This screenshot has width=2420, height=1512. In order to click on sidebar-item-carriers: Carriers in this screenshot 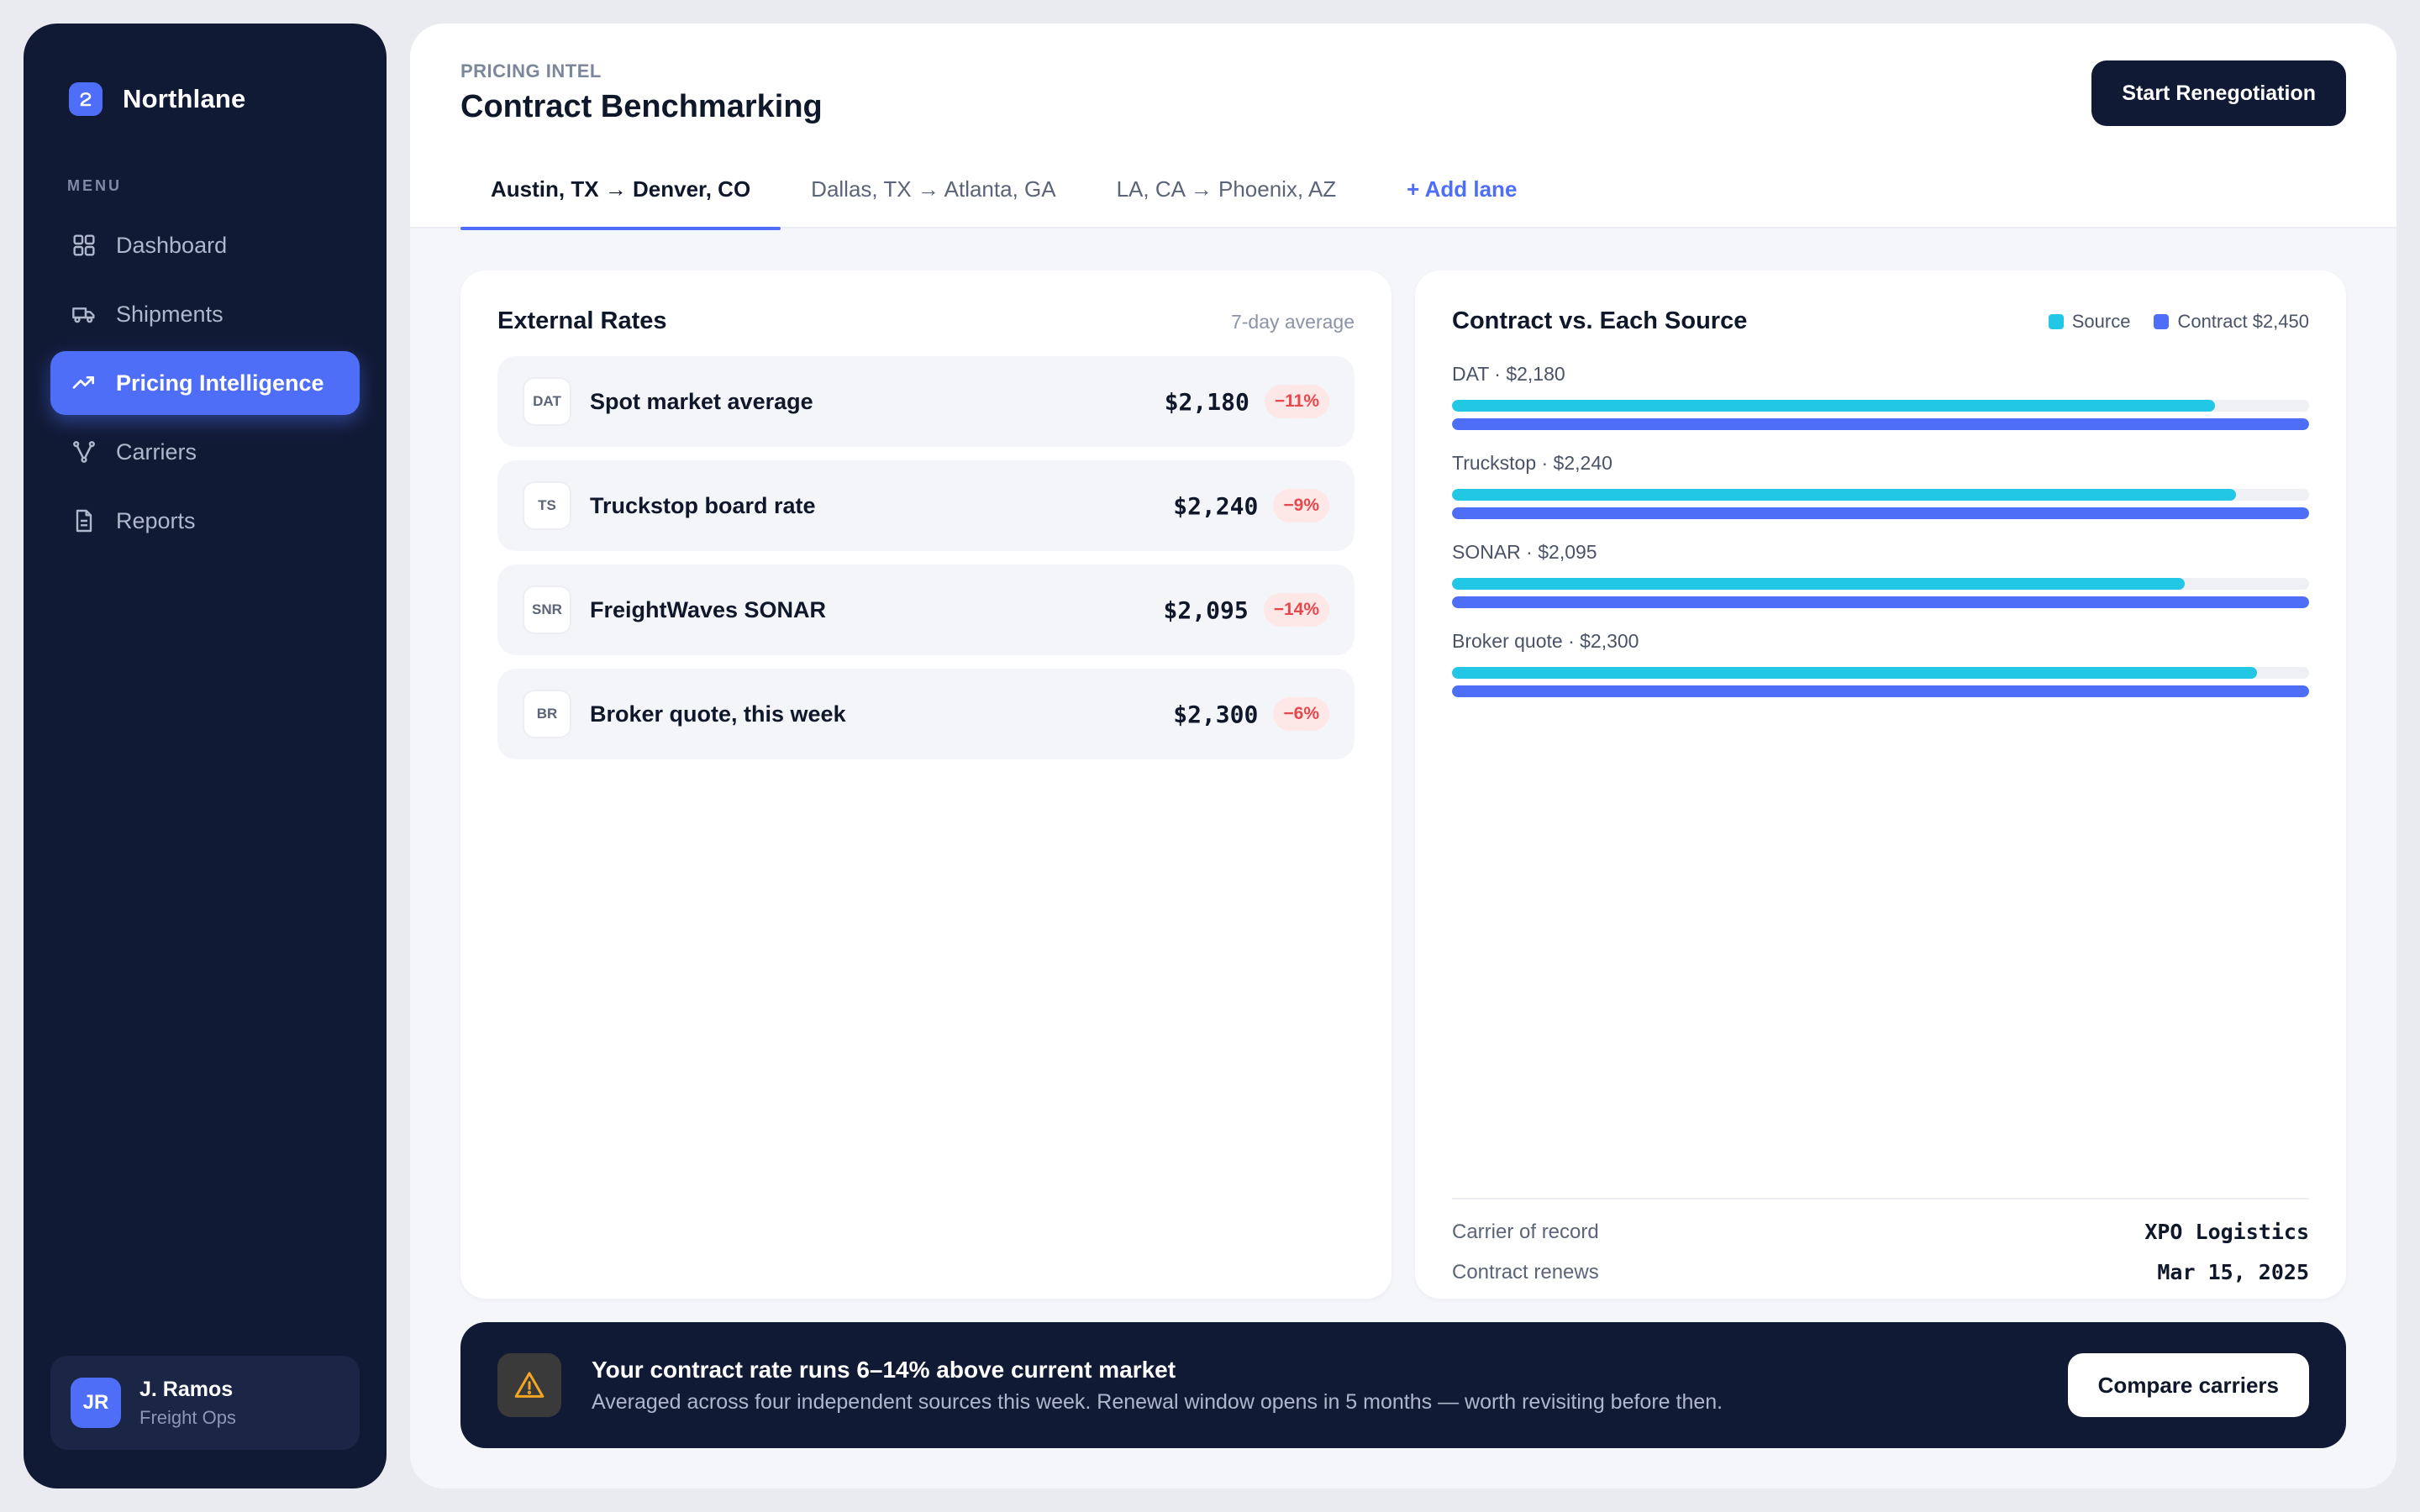, I will do `click(205, 452)`.